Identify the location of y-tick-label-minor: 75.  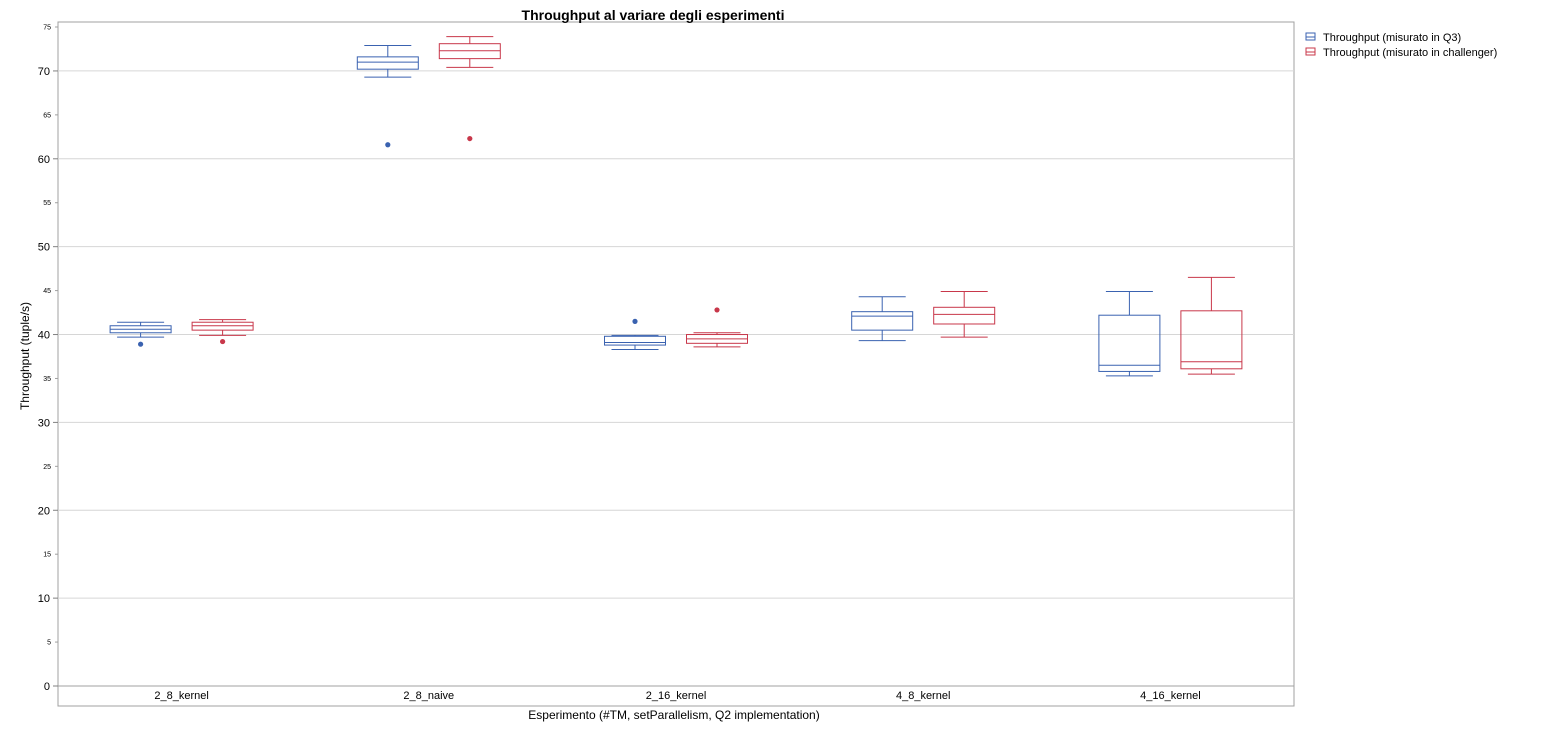
(47, 28).